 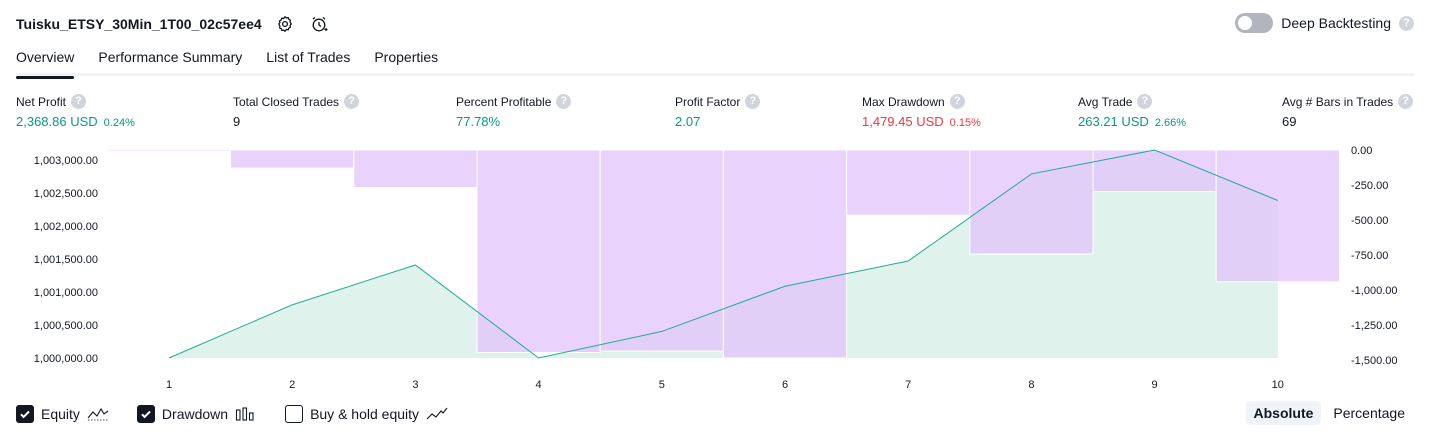 I want to click on tab-overview: Overview, so click(x=45, y=62).